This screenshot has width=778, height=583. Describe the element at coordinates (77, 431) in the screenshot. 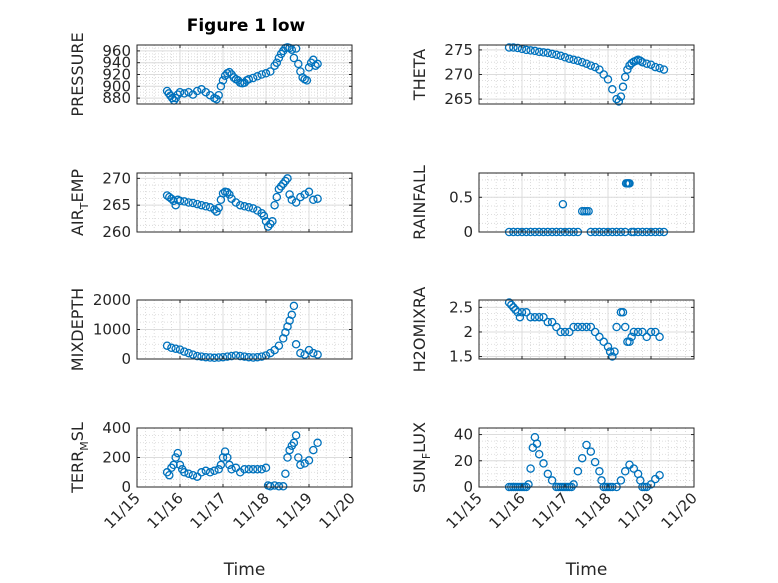

I see `y-label-tail: SL` at that location.